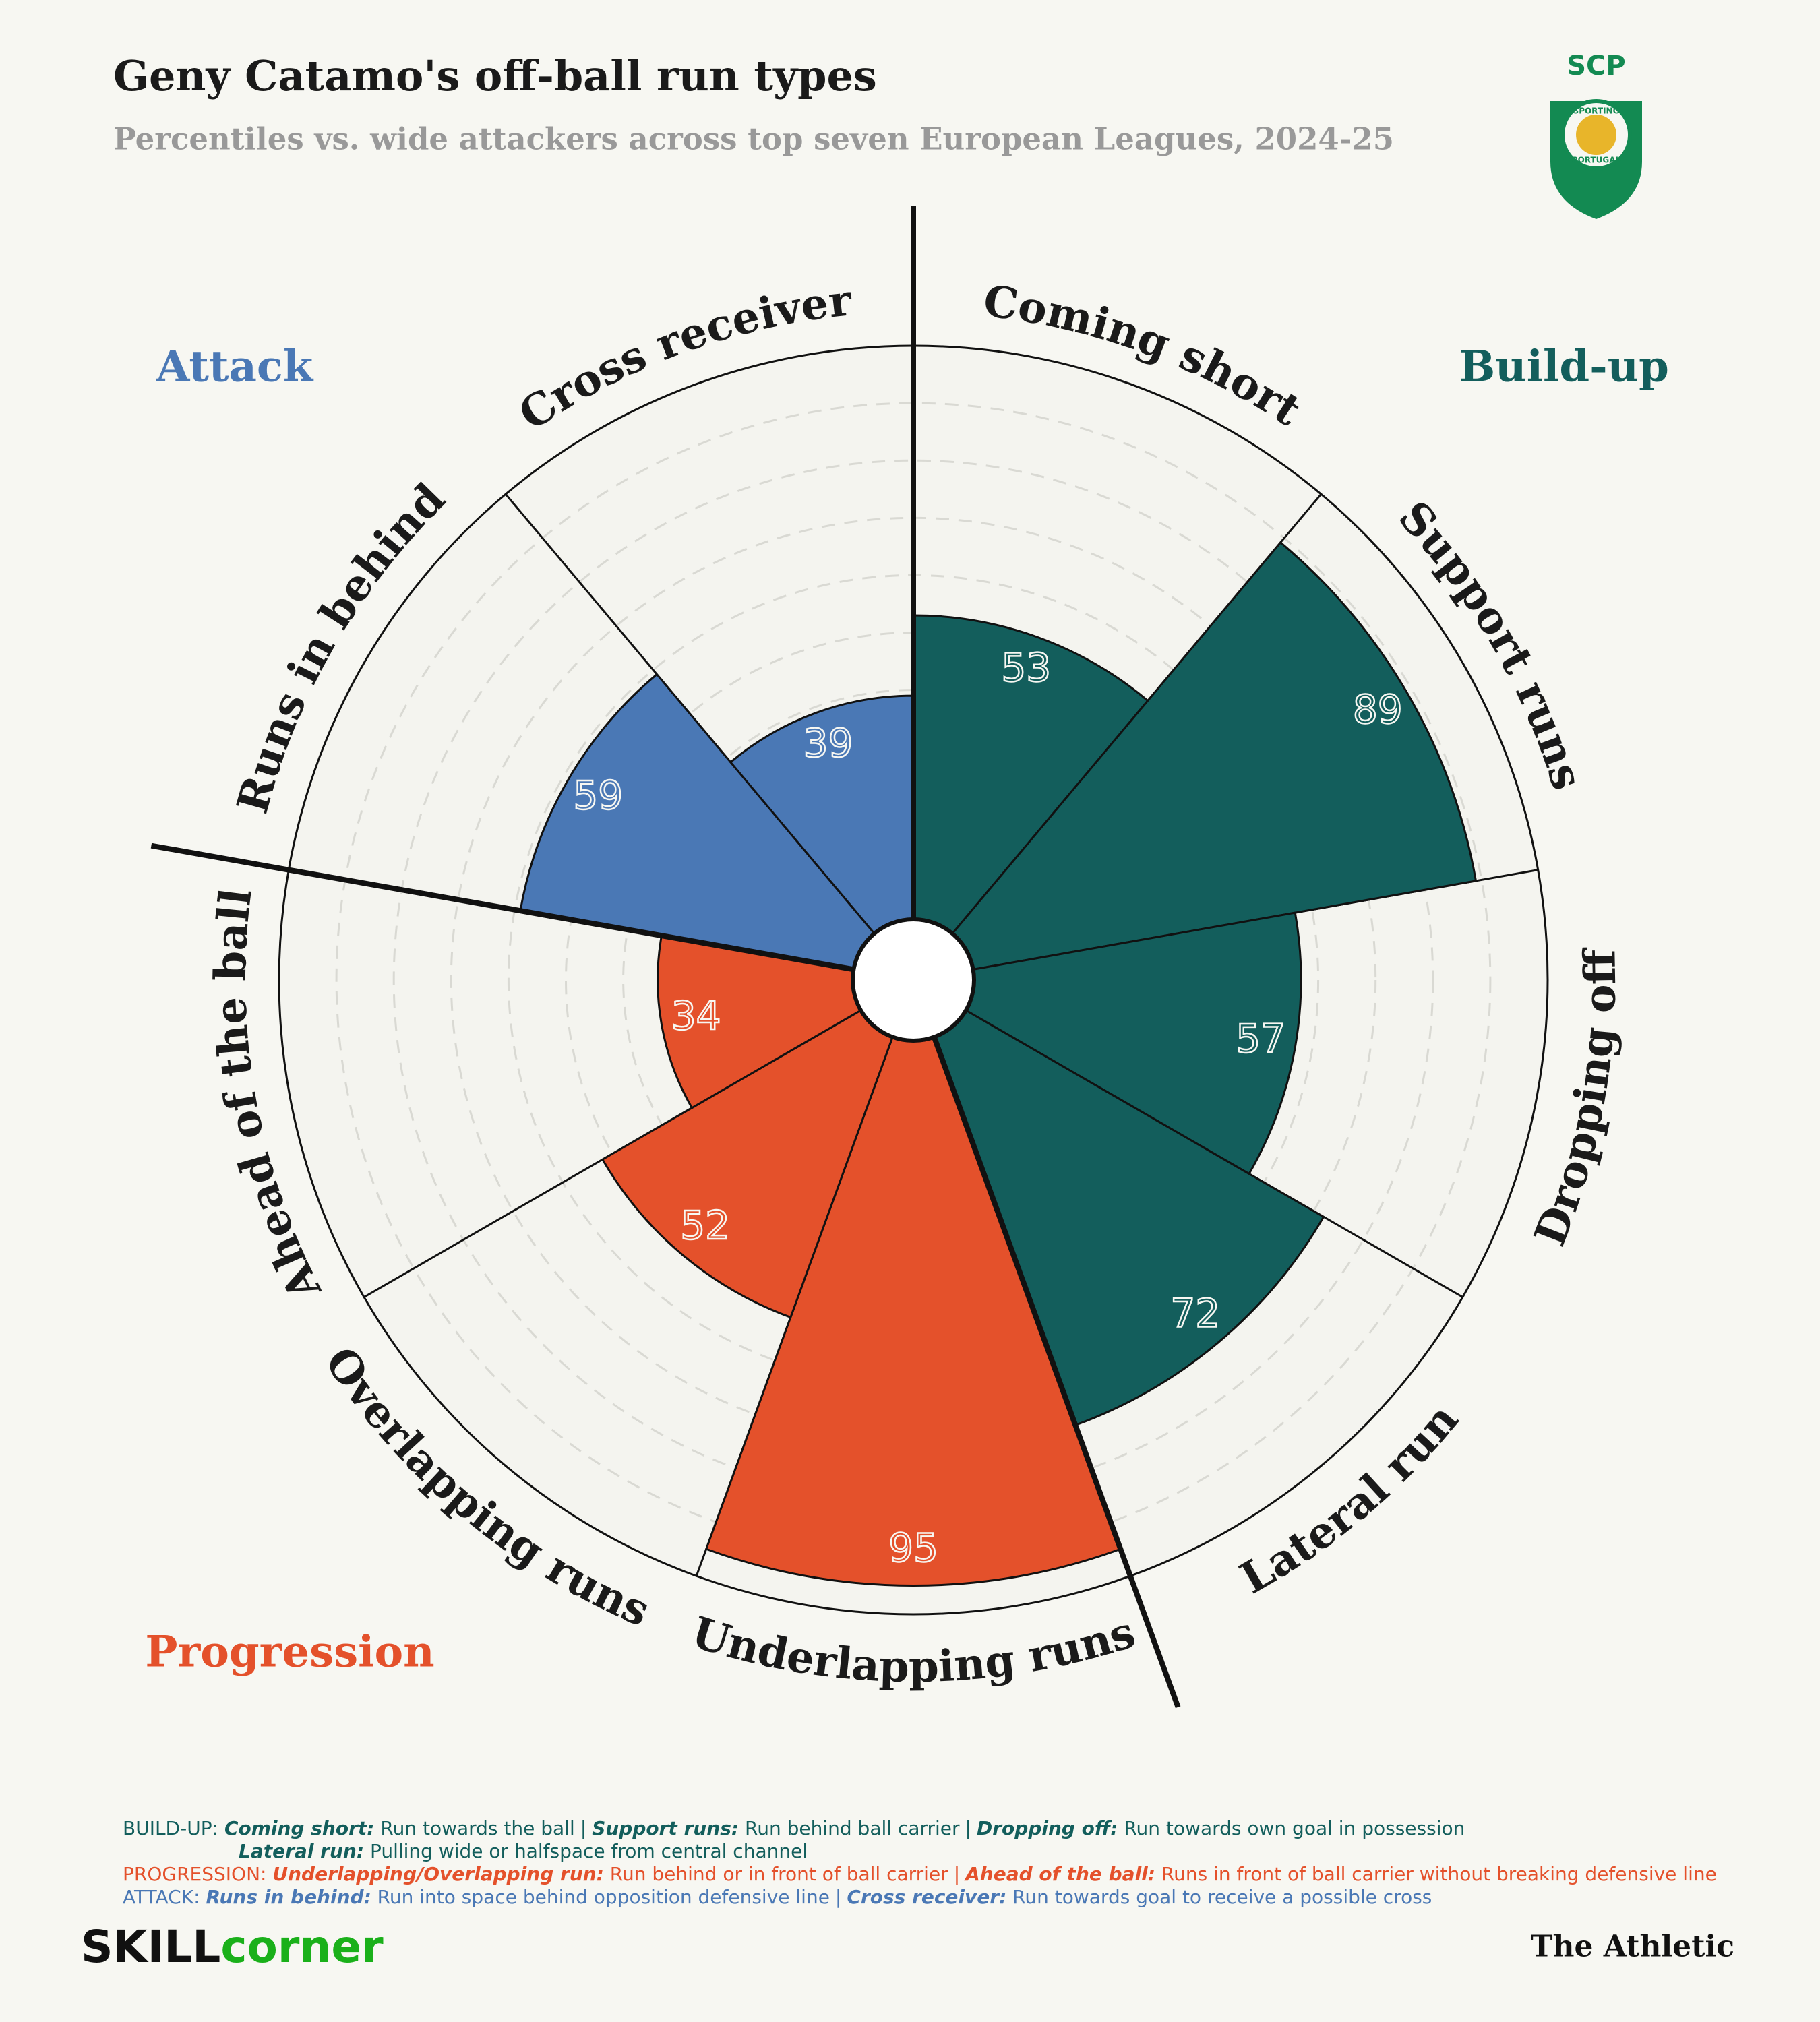  I want to click on value-label: 59, so click(598, 795).